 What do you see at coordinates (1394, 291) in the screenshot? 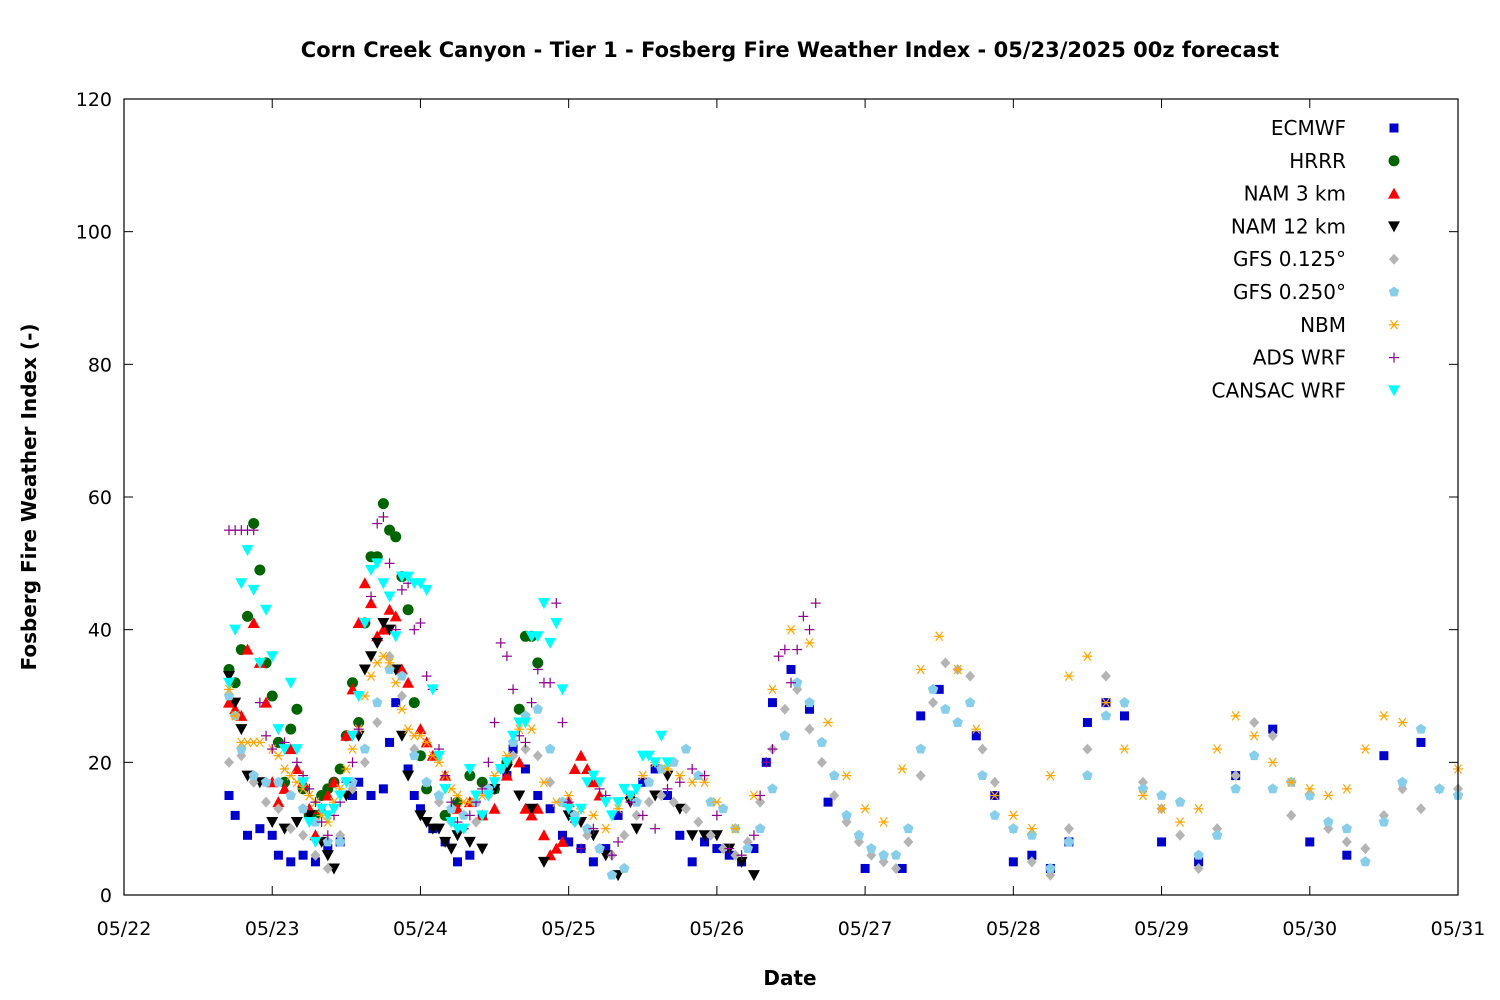
I see `legend-marker` at bounding box center [1394, 291].